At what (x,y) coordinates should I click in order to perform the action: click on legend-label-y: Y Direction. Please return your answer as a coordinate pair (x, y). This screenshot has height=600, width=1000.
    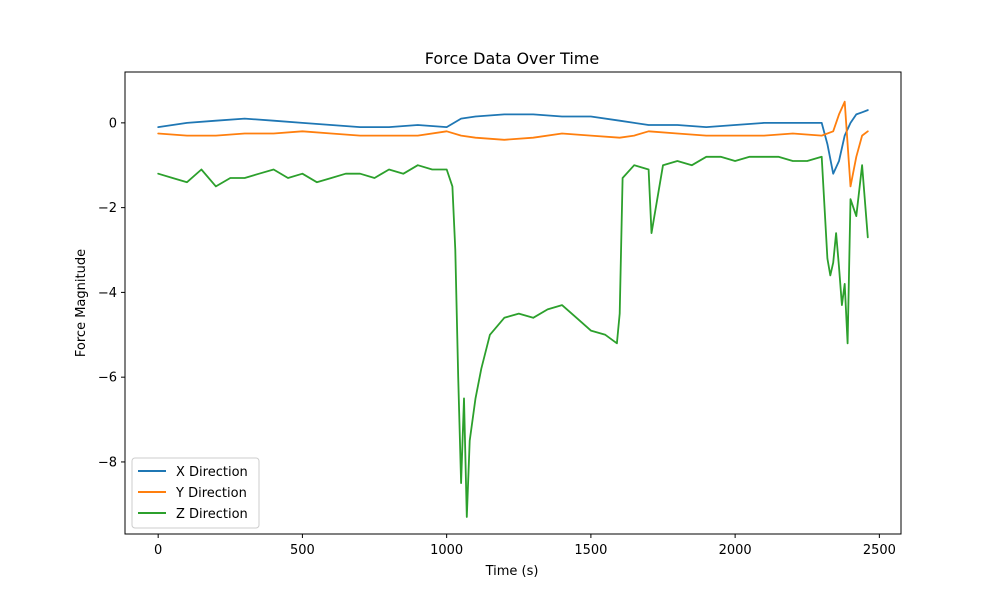
    Looking at the image, I should click on (211, 493).